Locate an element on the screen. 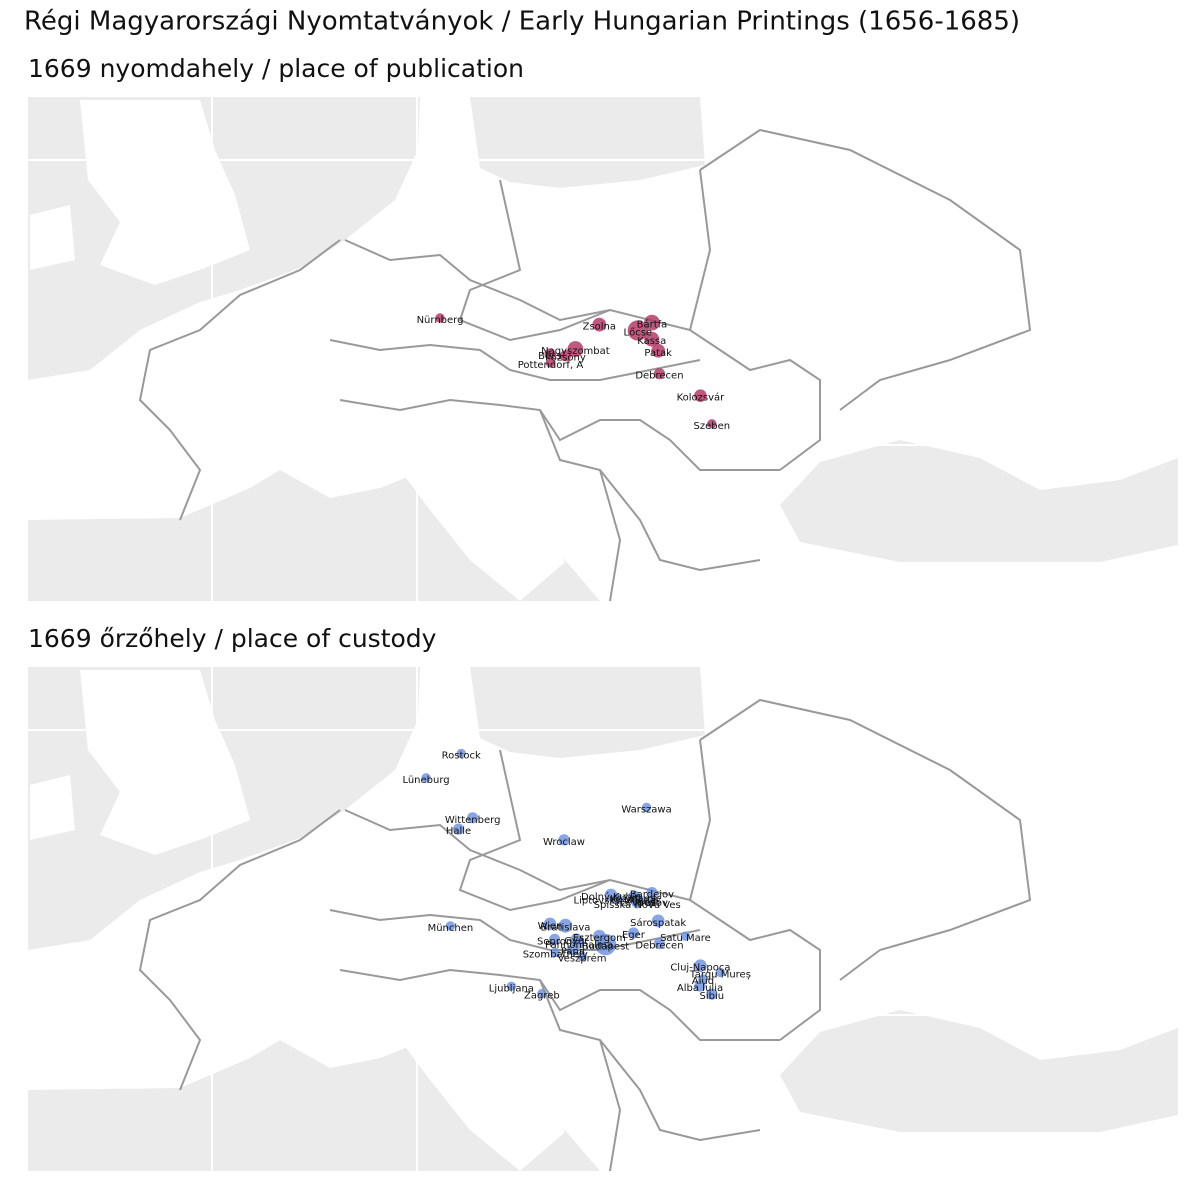  place-label: Bécs is located at coordinates (550, 356).